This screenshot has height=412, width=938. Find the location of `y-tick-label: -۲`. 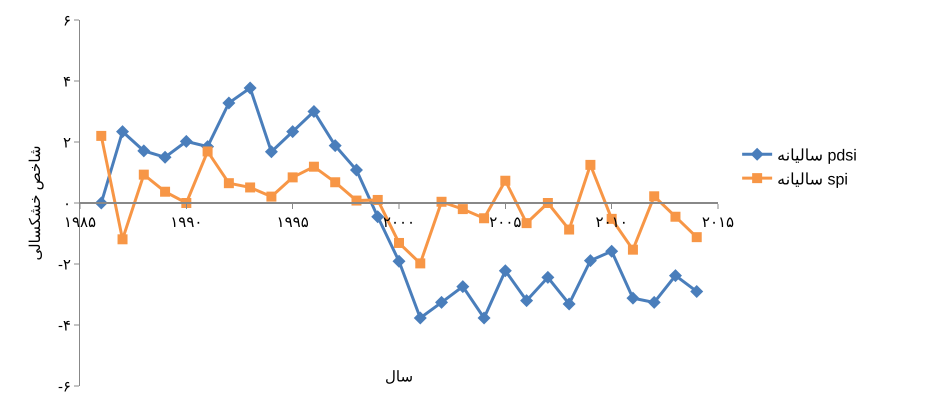

y-tick-label: -۲ is located at coordinates (64, 265).